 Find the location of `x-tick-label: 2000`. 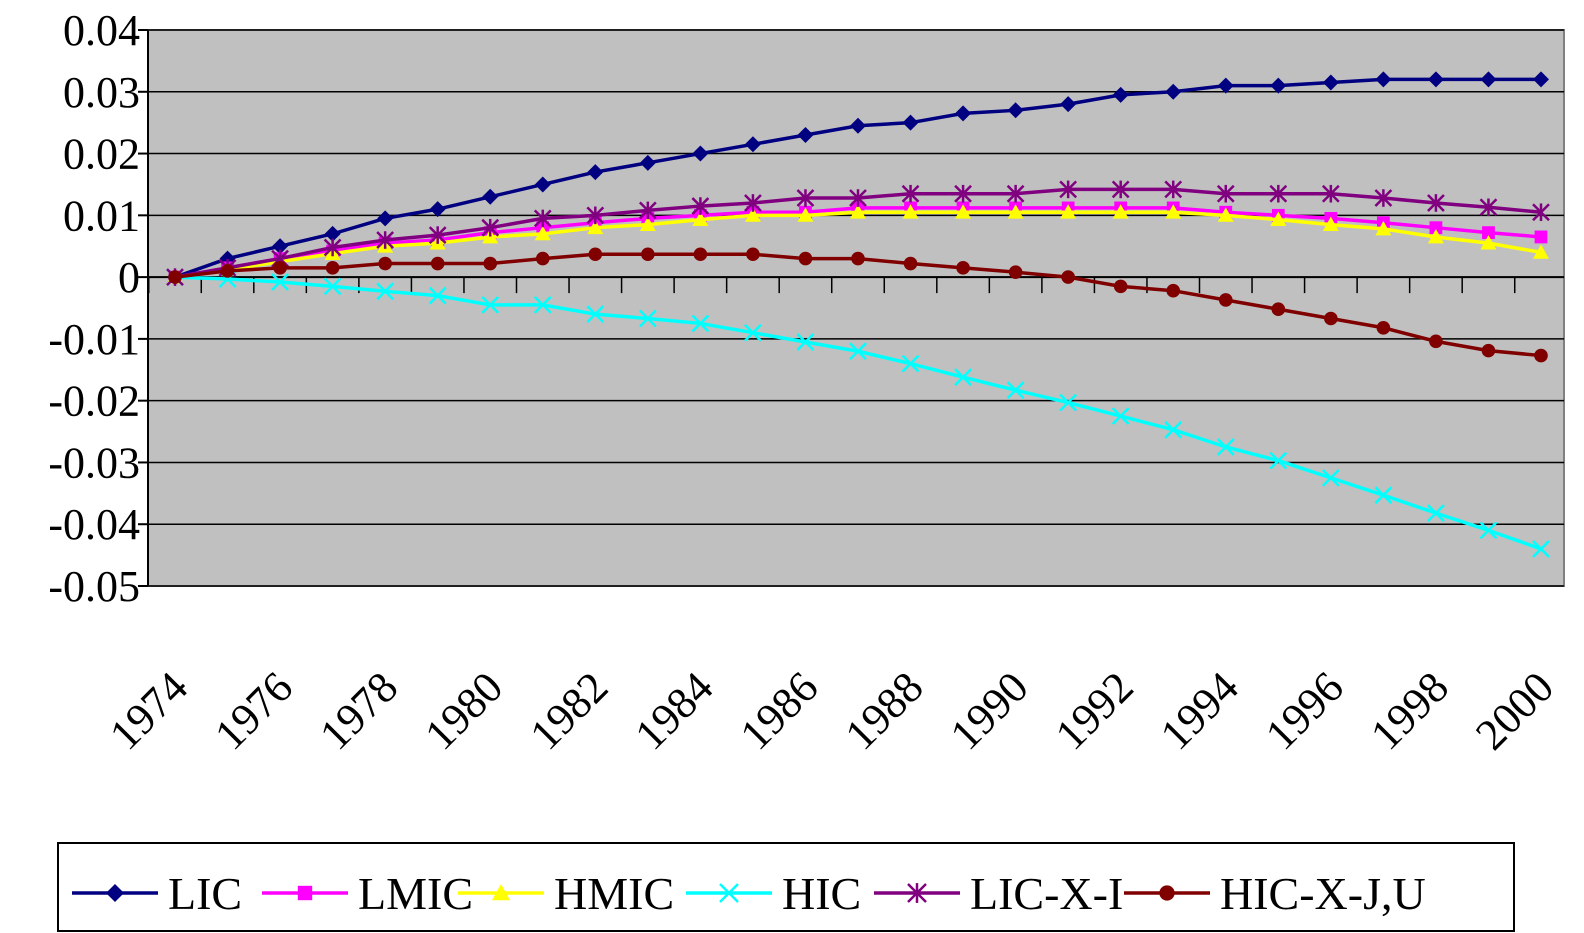

x-tick-label: 2000 is located at coordinates (1514, 710).